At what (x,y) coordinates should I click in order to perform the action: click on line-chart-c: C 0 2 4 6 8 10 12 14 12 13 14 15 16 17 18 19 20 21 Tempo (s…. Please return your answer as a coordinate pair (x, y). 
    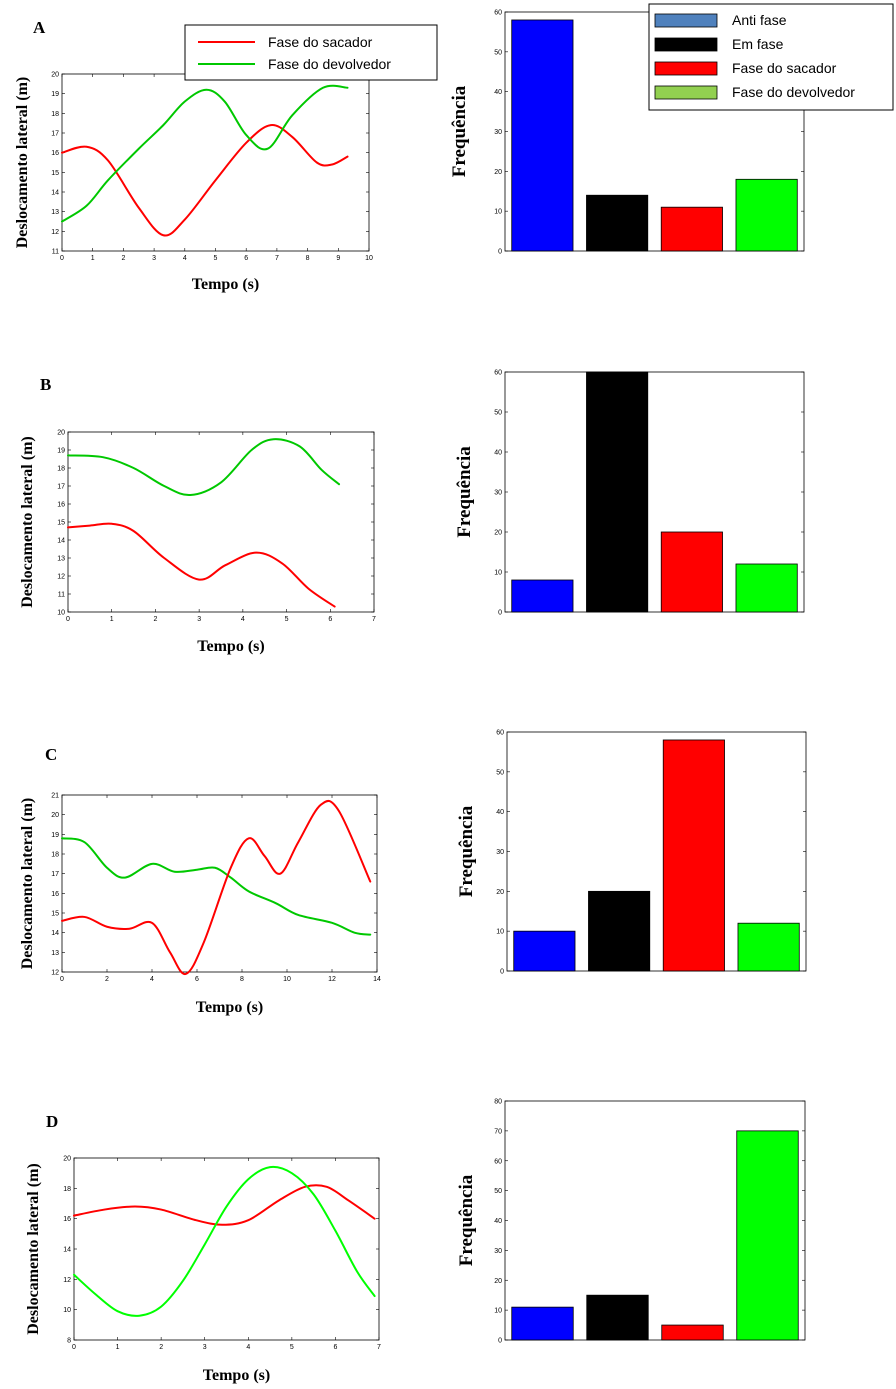
    Looking at the image, I should click on (200, 880).